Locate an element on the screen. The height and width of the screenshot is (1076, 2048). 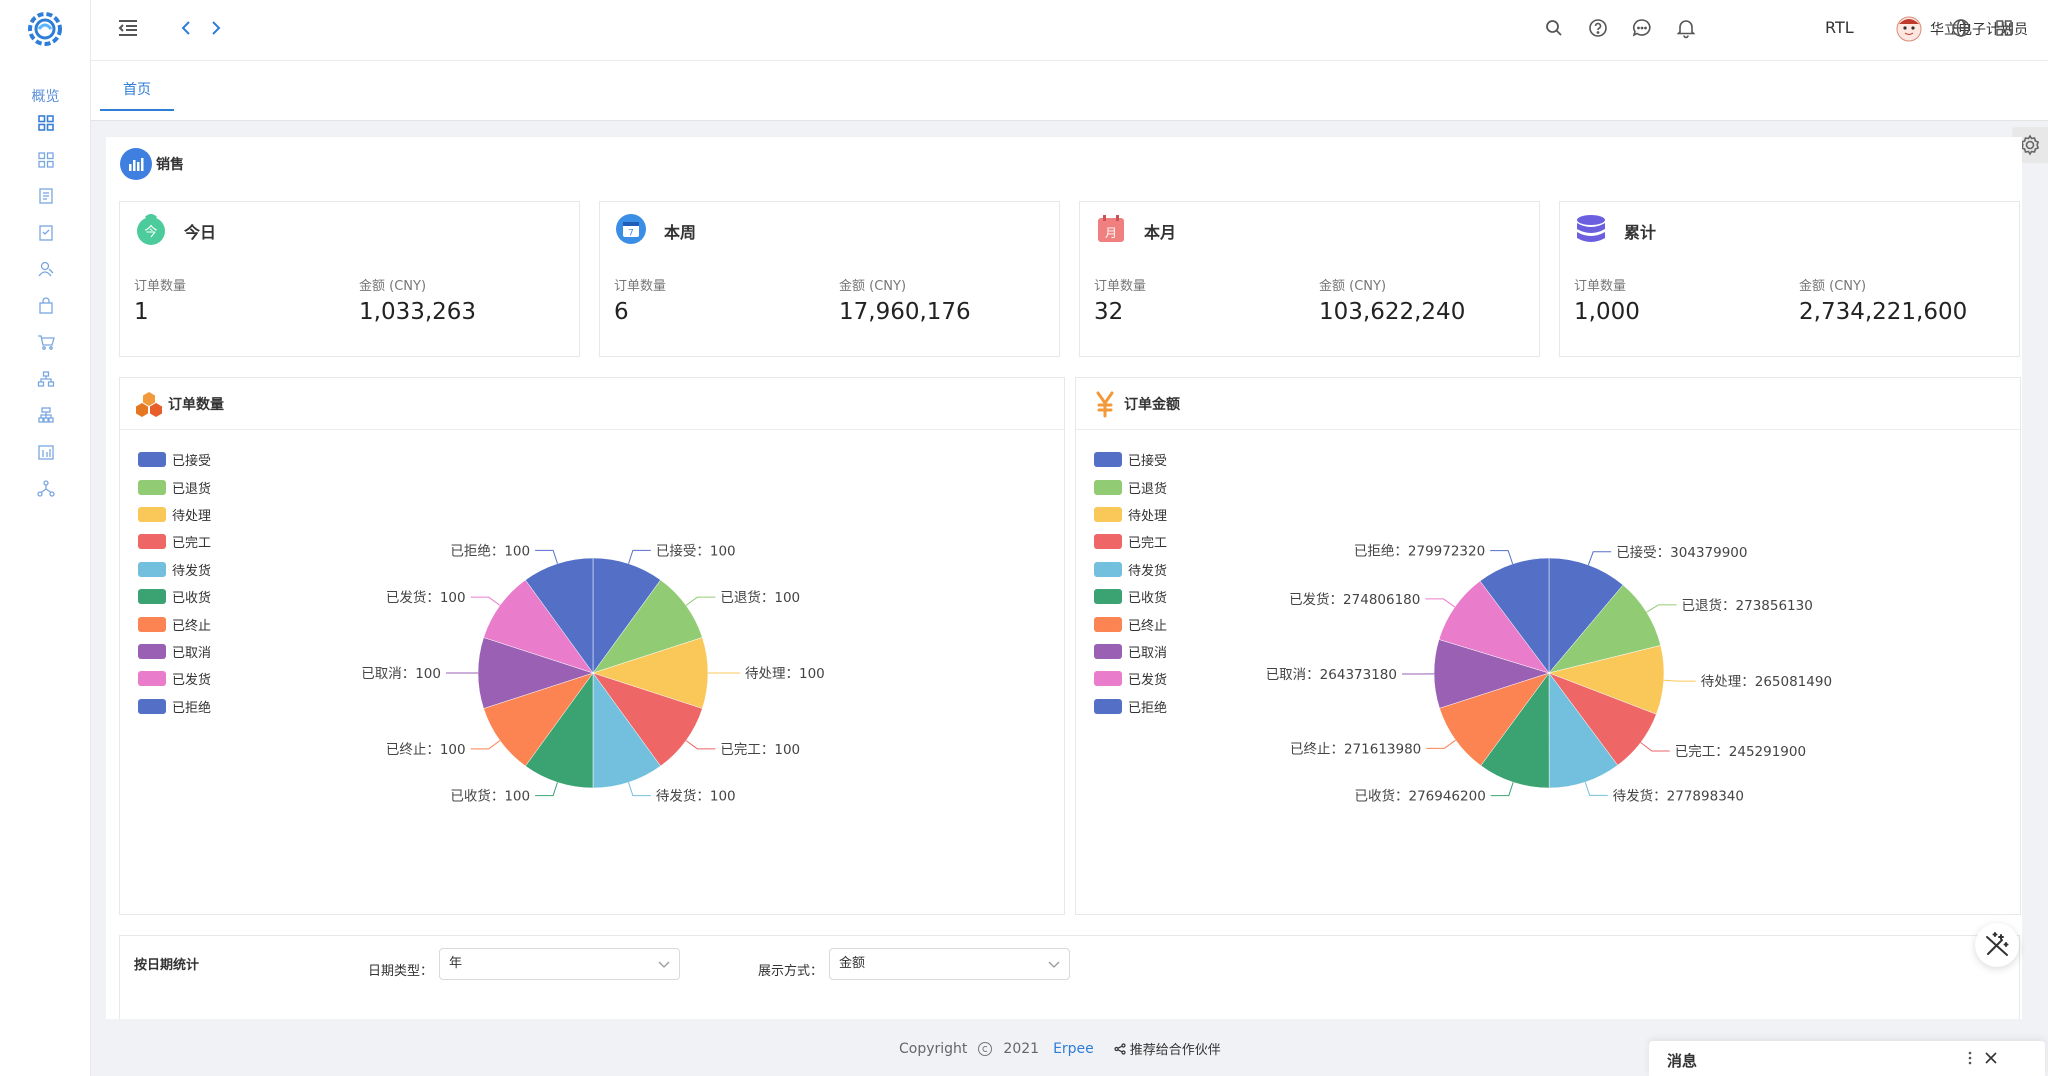
cart-icon is located at coordinates (46, 342).